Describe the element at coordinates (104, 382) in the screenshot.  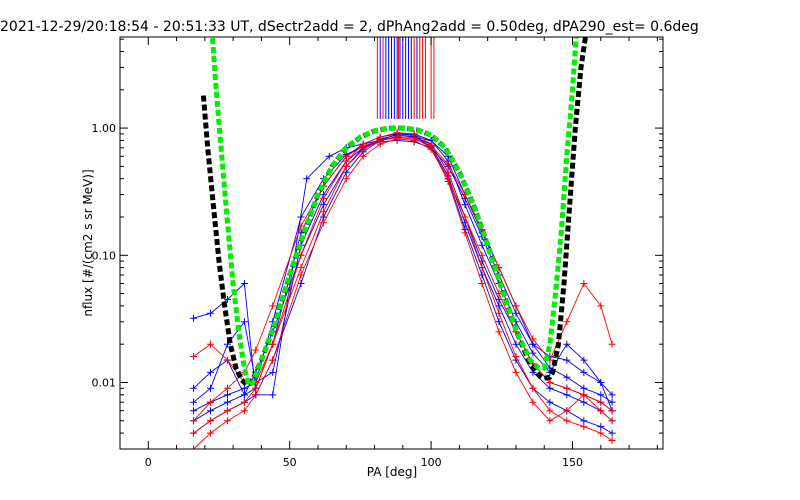
I see `y-tick-label: 0.01` at that location.